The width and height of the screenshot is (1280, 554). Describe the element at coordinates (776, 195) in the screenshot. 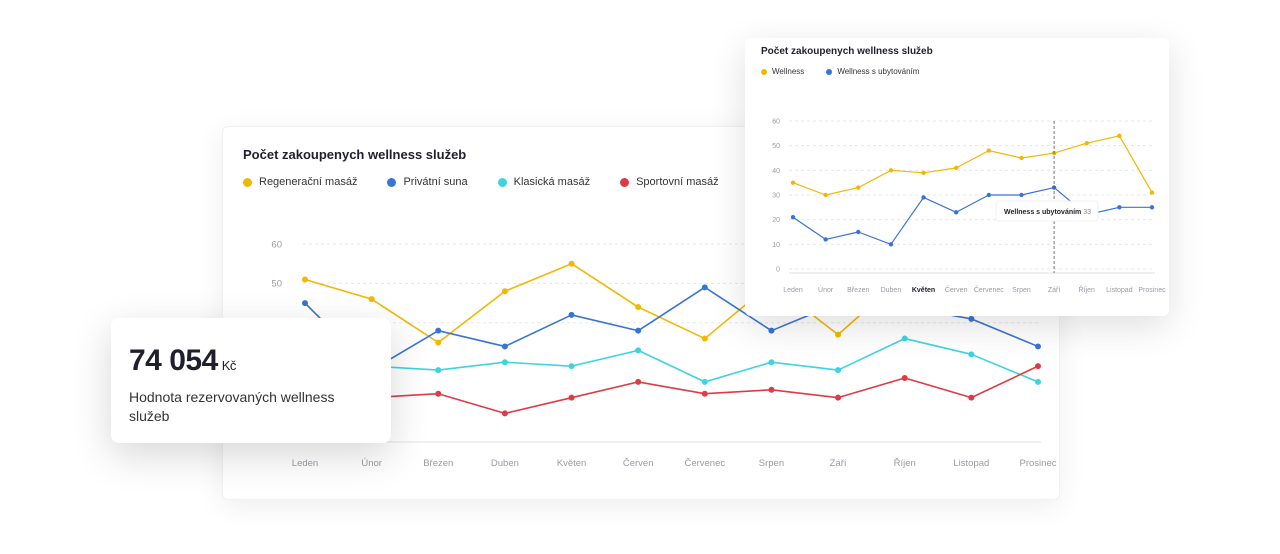

I see `y-tick-label: 30` at that location.